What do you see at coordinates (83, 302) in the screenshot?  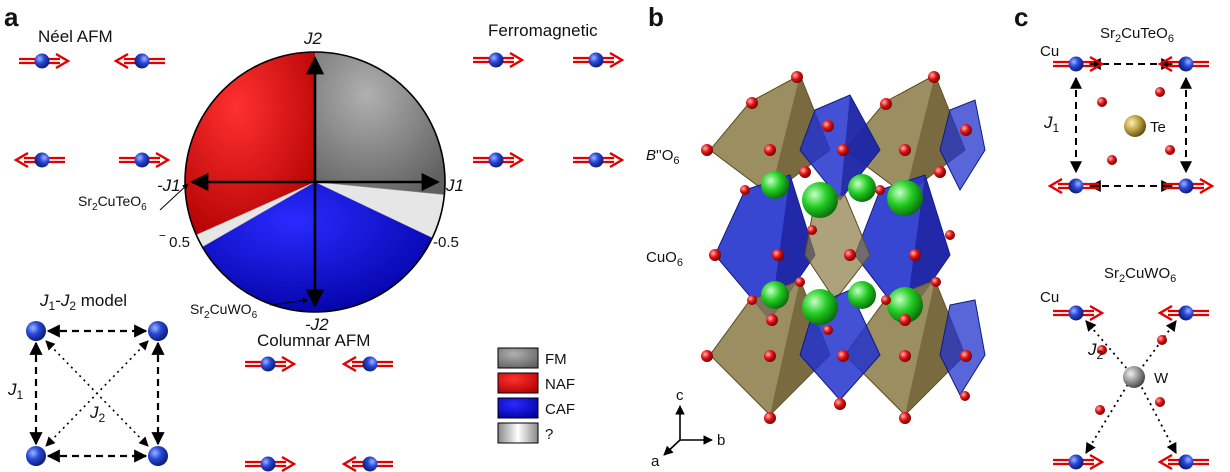 I see `j1-j2-model-title: J1-J2 model` at bounding box center [83, 302].